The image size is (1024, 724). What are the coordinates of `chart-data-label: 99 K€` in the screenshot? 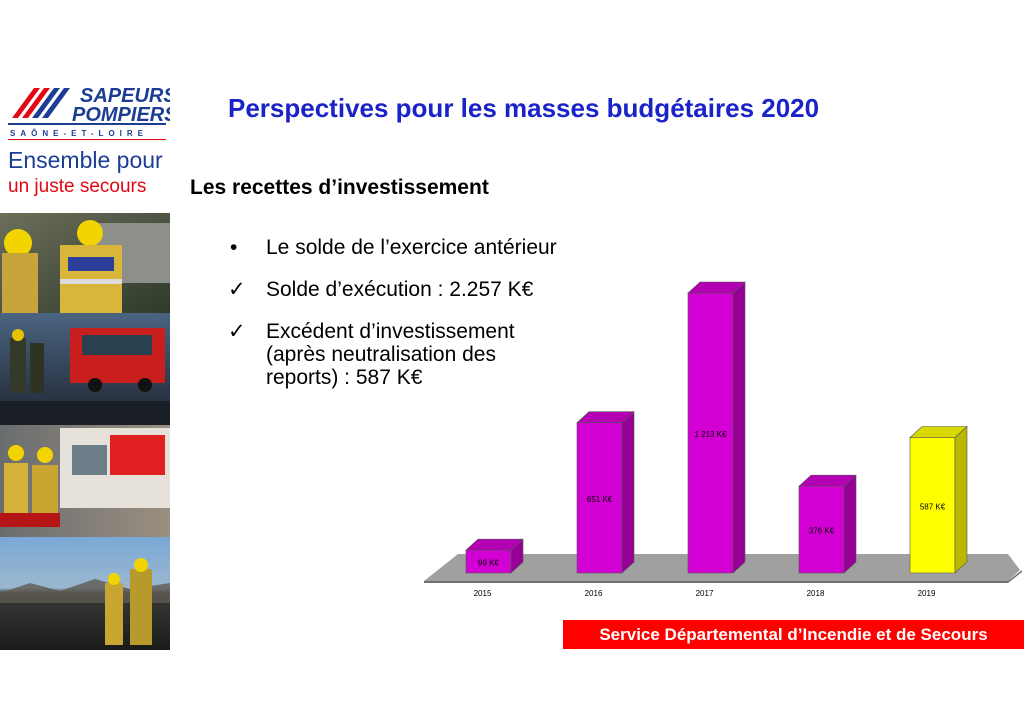 It's located at (488, 563).